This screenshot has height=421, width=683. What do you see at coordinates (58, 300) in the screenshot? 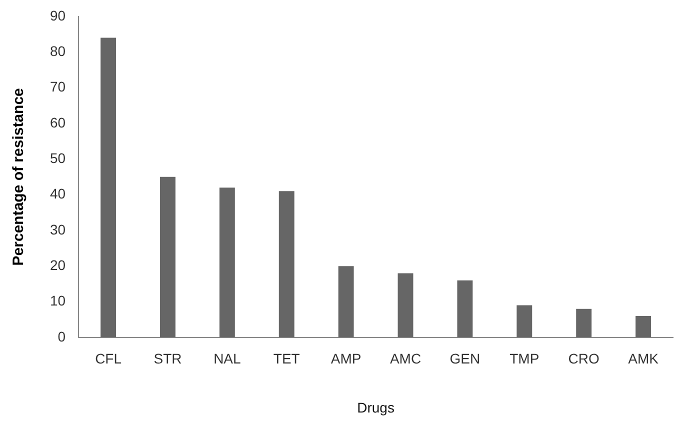
I see `y-tick-label: 10` at bounding box center [58, 300].